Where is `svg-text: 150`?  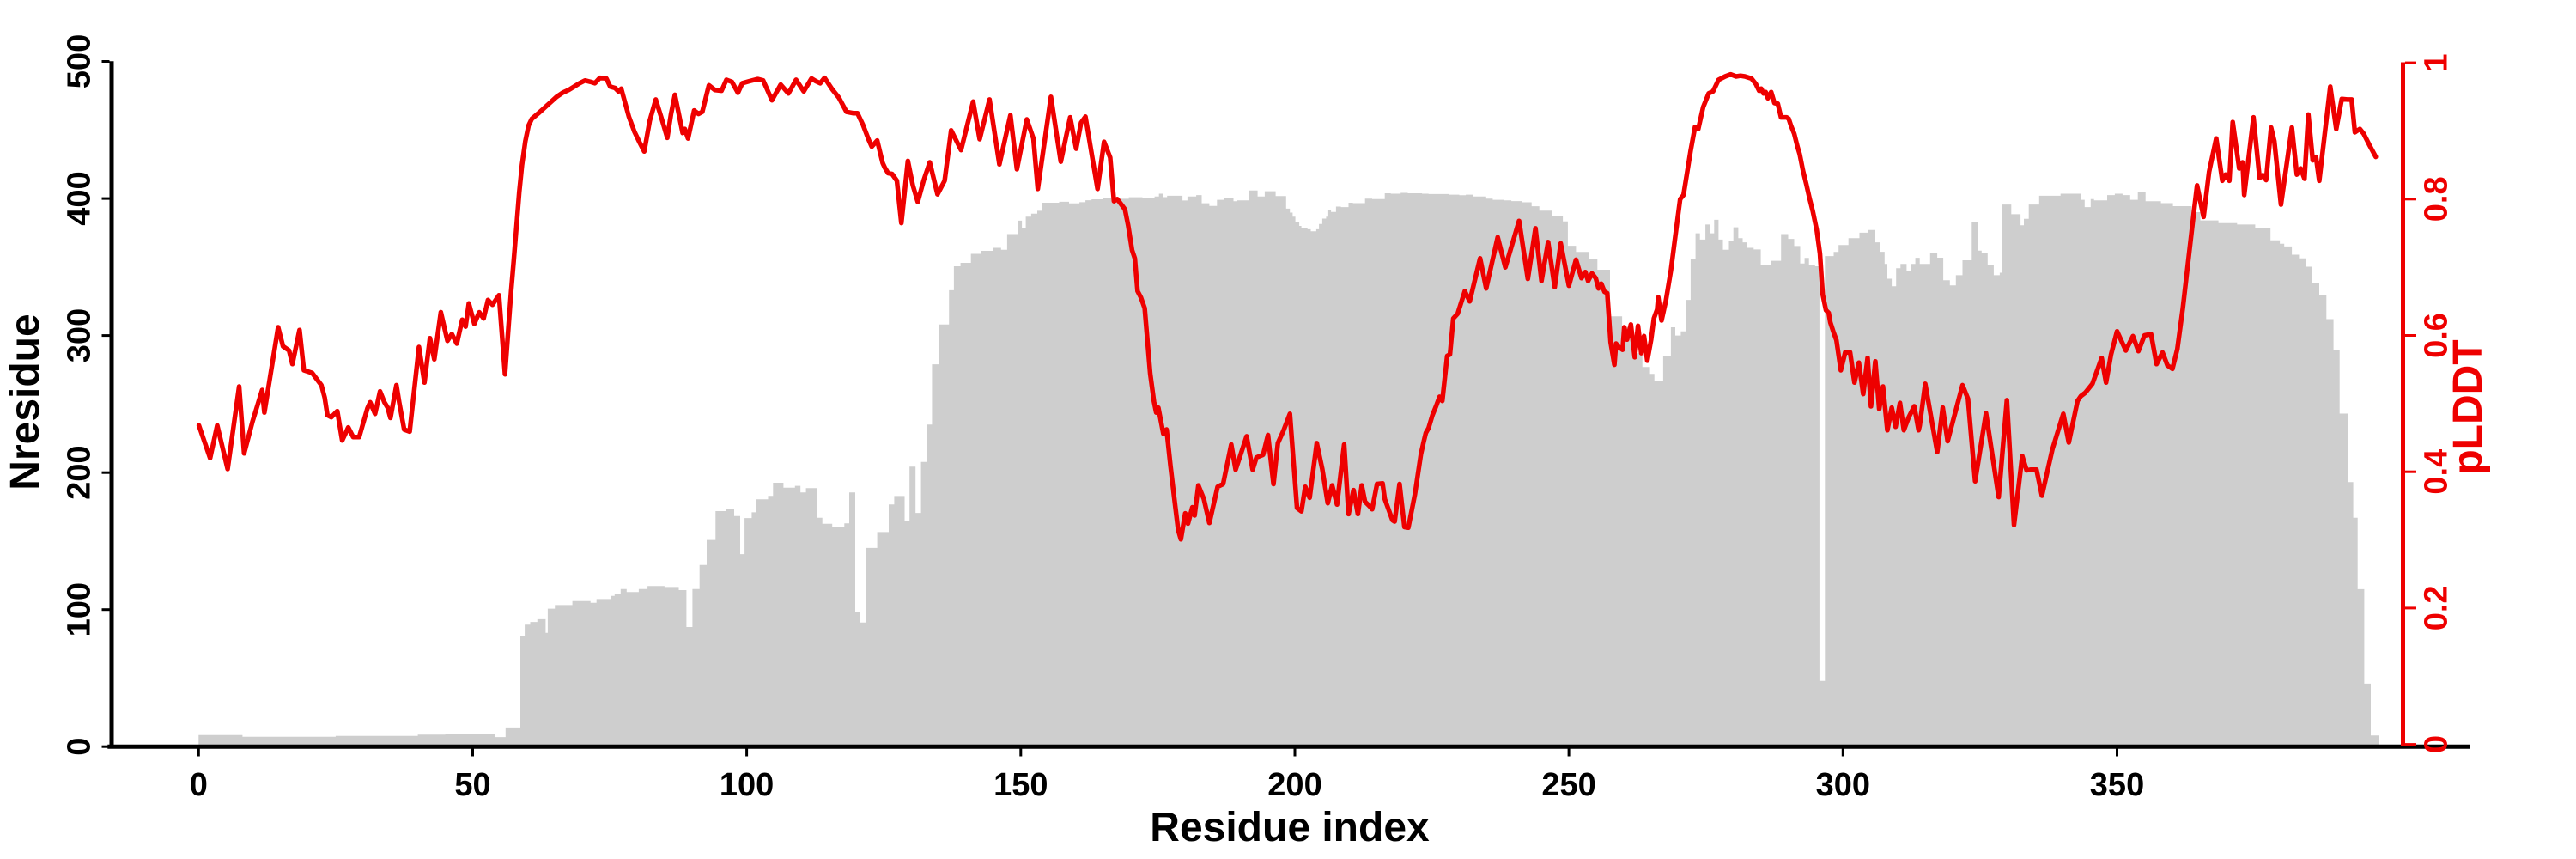 svg-text: 150 is located at coordinates (1020, 785).